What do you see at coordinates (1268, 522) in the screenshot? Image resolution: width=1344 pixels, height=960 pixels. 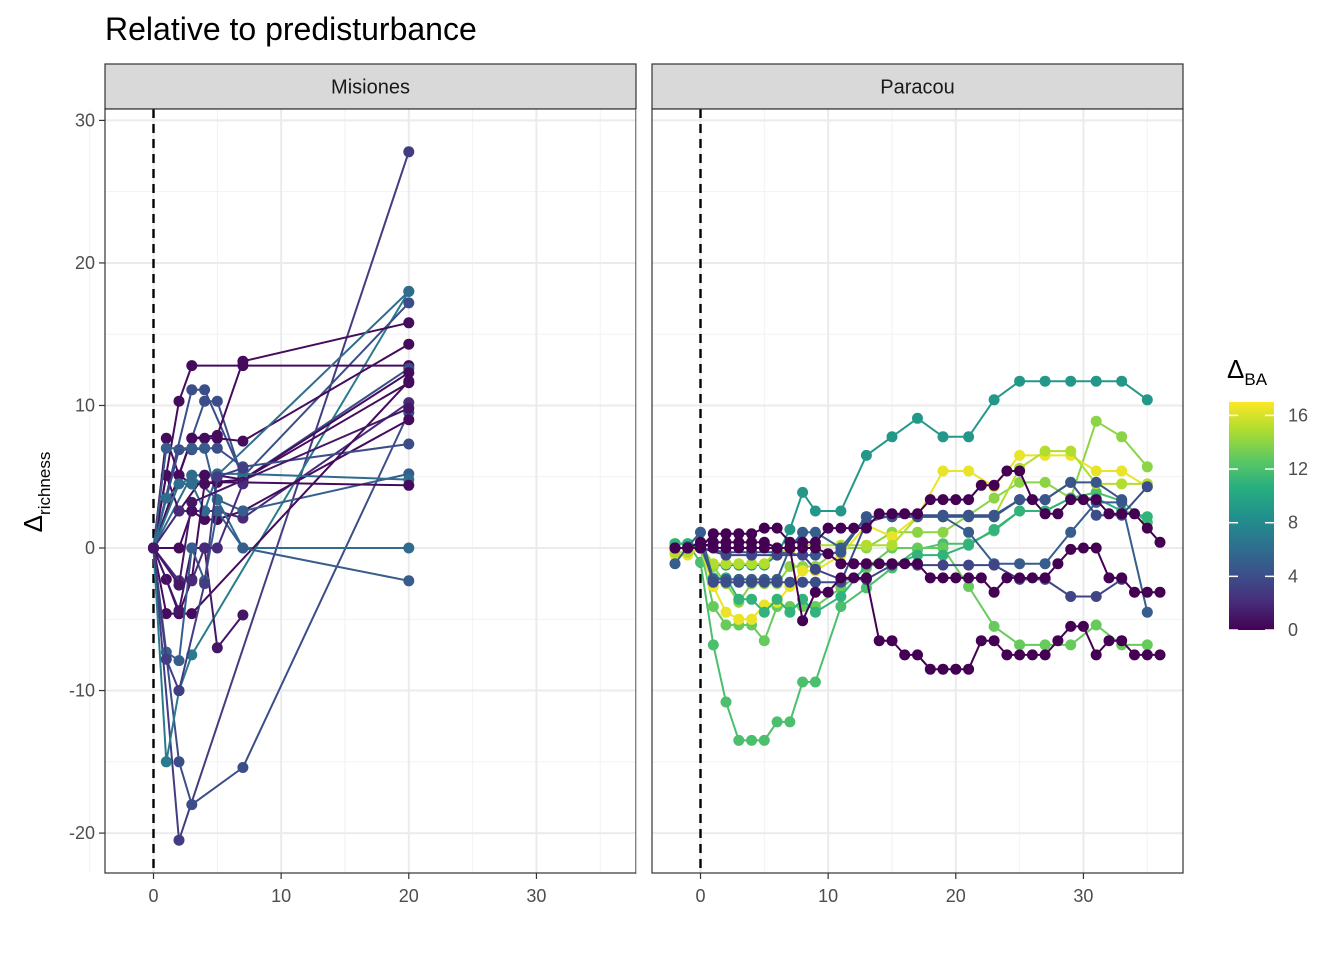 I see `legend-ticks: 0 4 8 12 16` at bounding box center [1268, 522].